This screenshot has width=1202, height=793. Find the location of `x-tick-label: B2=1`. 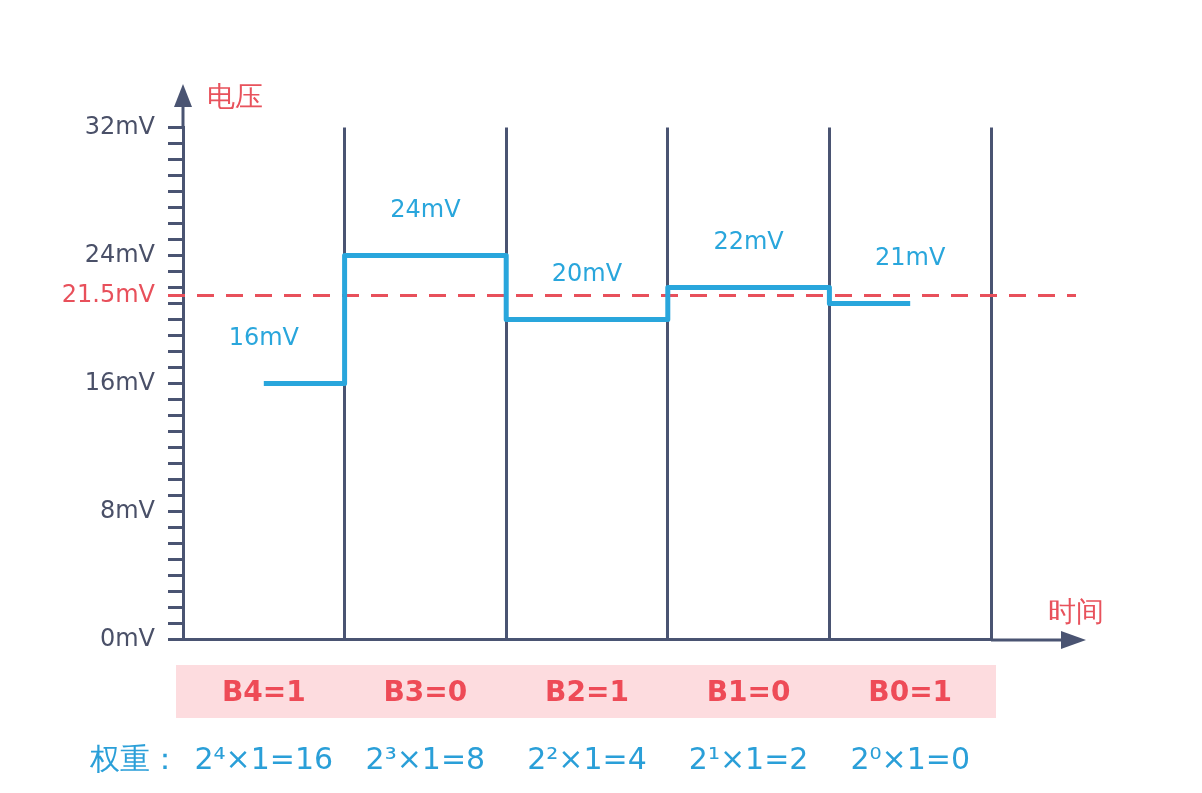

x-tick-label: B2=1 is located at coordinates (587, 691).